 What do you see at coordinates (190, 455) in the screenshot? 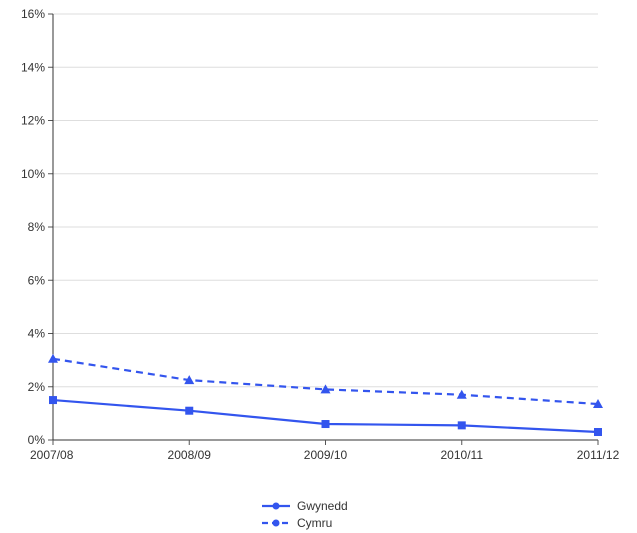
I see `x-tick-label: 2008/09` at bounding box center [190, 455].